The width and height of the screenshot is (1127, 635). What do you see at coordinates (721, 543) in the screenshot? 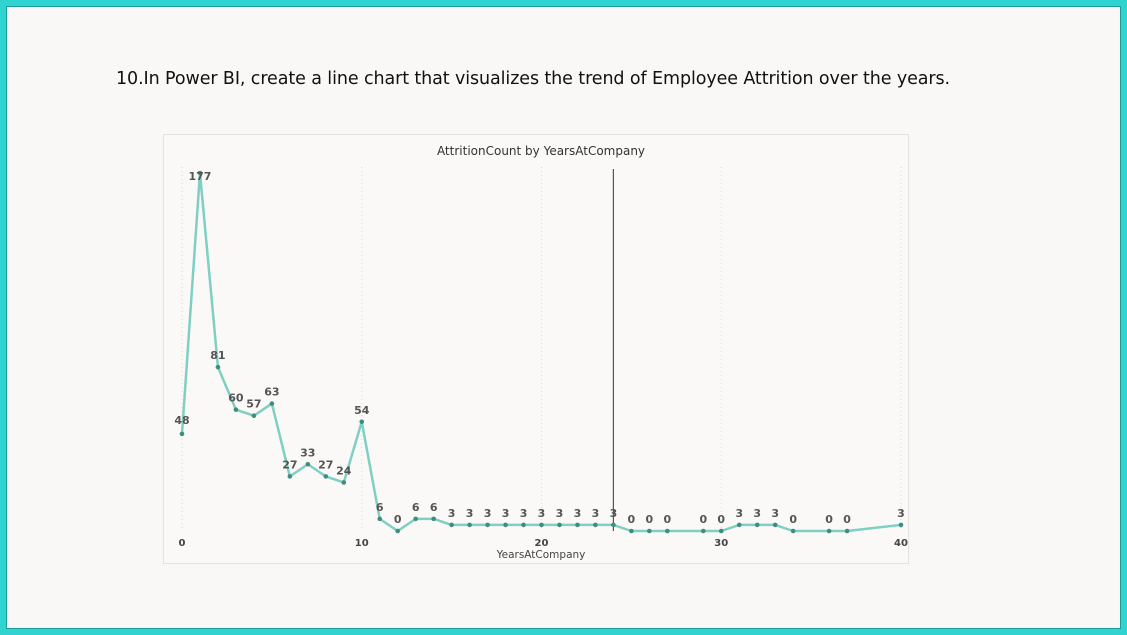
I see `x-tick-label: 30` at bounding box center [721, 543].